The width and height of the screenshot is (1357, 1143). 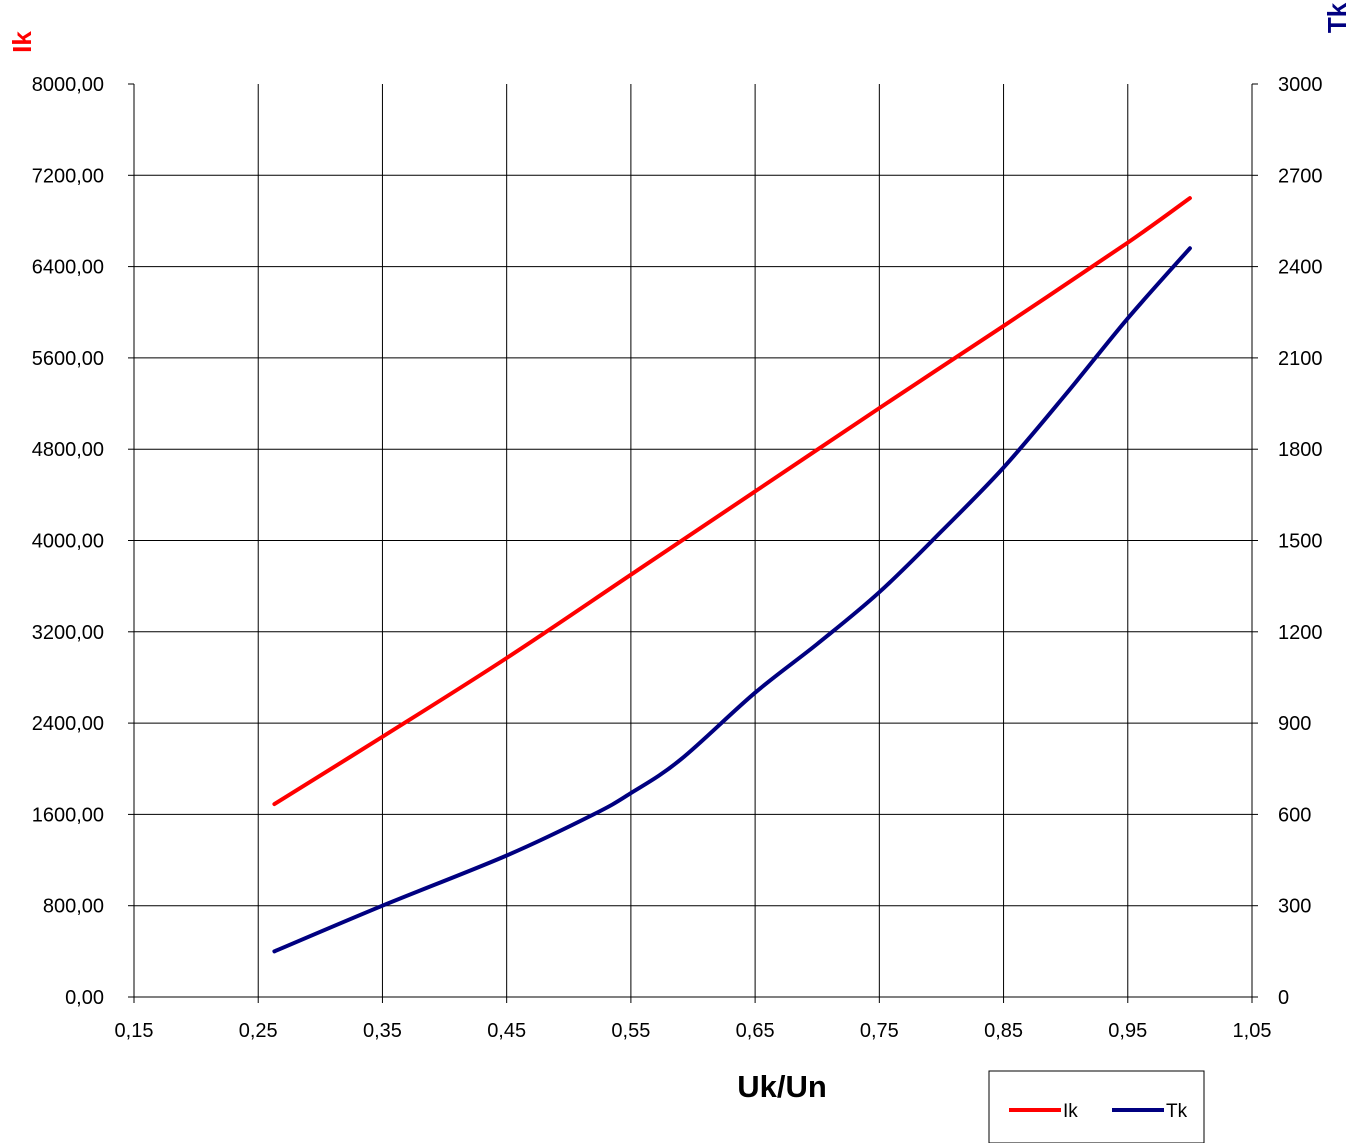 I want to click on y1-tick-label-1: 800,00, so click(x=73, y=907).